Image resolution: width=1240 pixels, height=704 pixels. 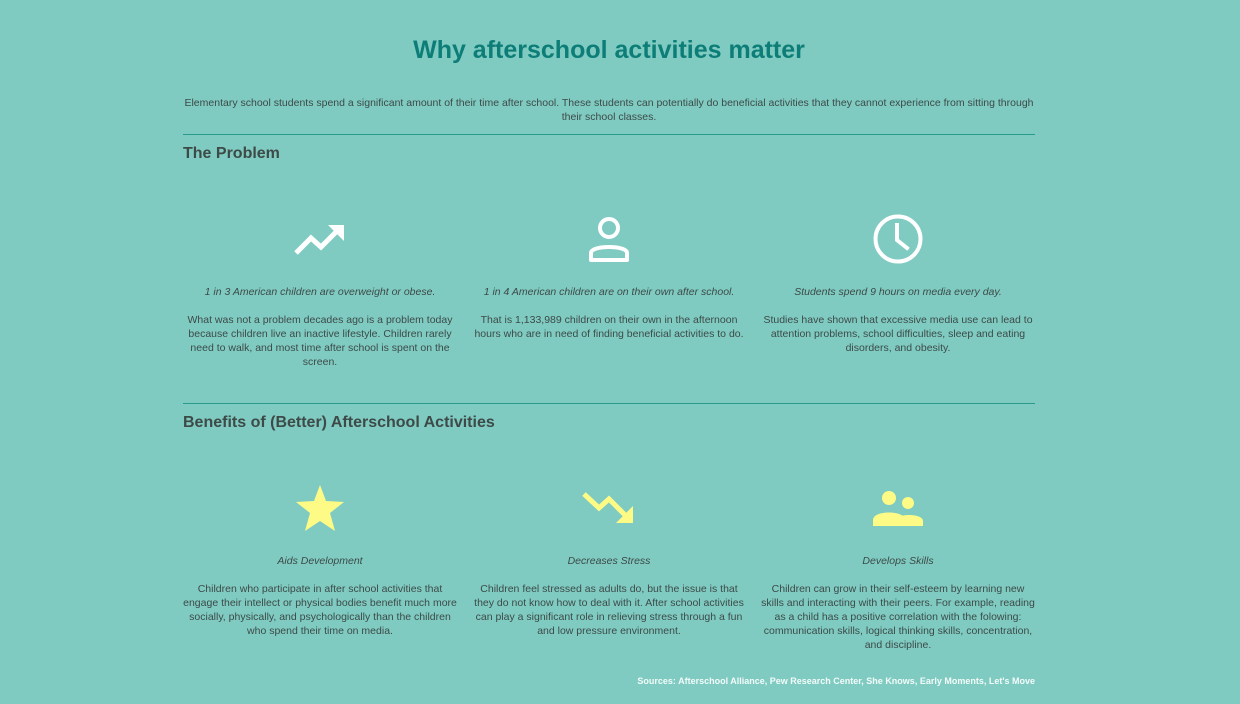 What do you see at coordinates (320, 239) in the screenshot?
I see `trending-up-icon` at bounding box center [320, 239].